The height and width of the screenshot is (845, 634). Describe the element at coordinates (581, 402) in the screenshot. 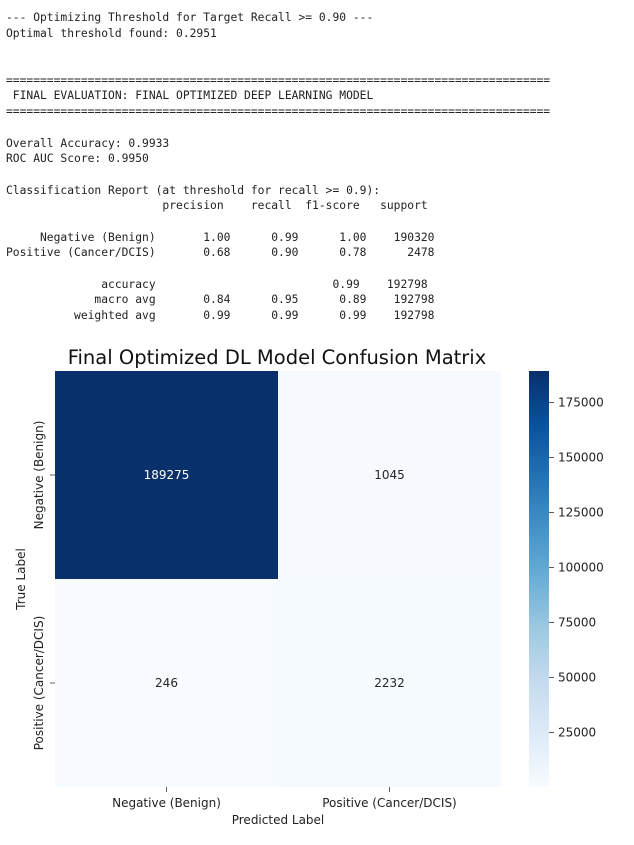

I see `colorbar-tick-label: 175000` at that location.